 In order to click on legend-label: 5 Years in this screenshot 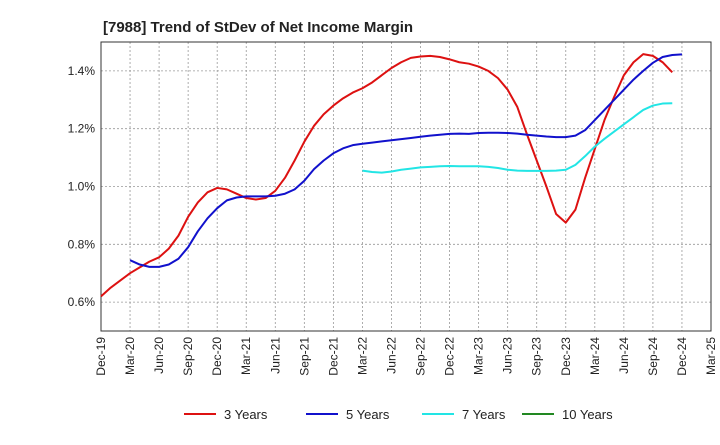, I will do `click(368, 414)`.